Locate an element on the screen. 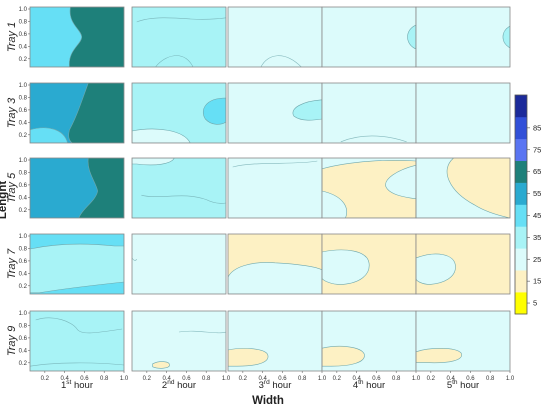 Image resolution: width=550 pixels, height=410 pixels. column-label: 5th hour is located at coordinates (463, 385).